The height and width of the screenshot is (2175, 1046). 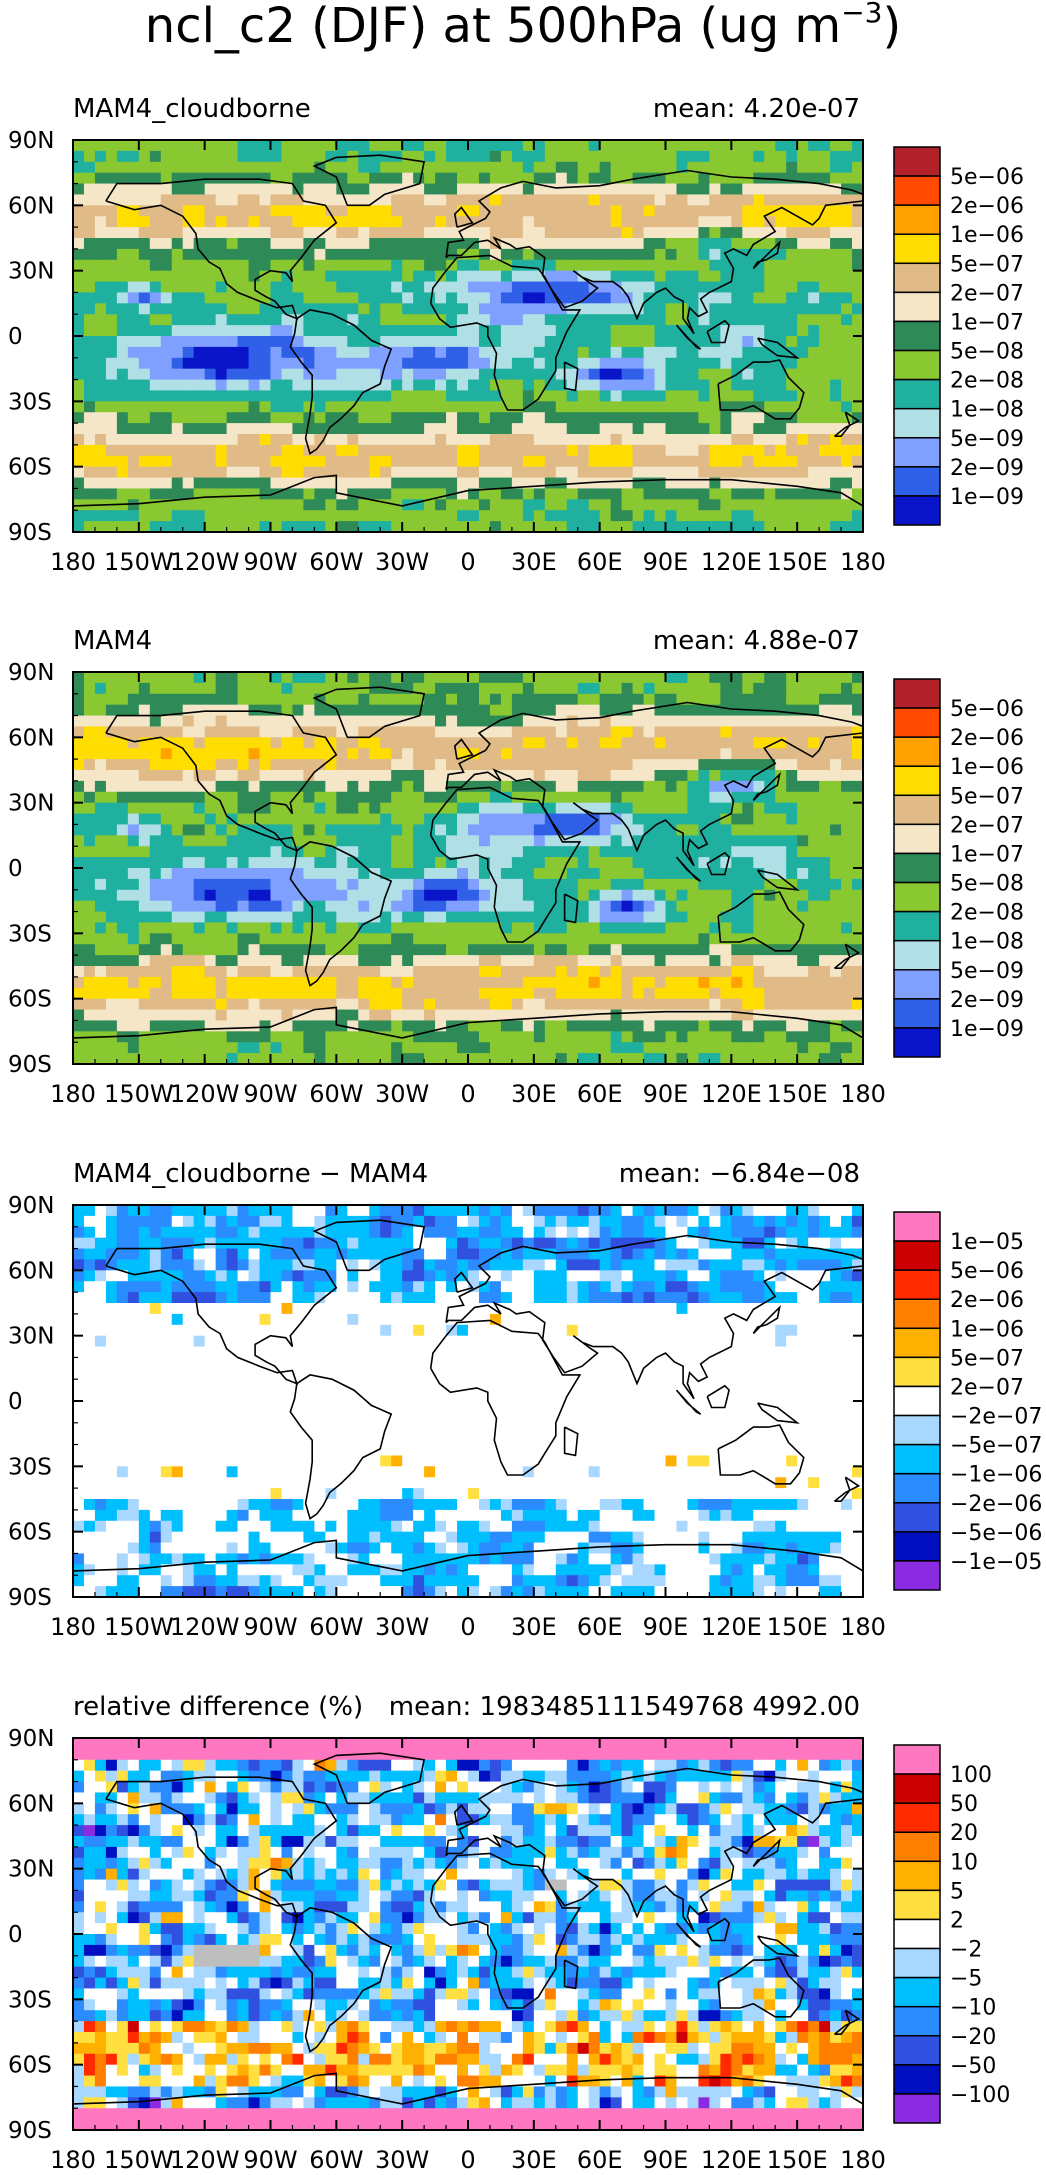 What do you see at coordinates (917, 161) in the screenshot?
I see `colorbar-swatch` at bounding box center [917, 161].